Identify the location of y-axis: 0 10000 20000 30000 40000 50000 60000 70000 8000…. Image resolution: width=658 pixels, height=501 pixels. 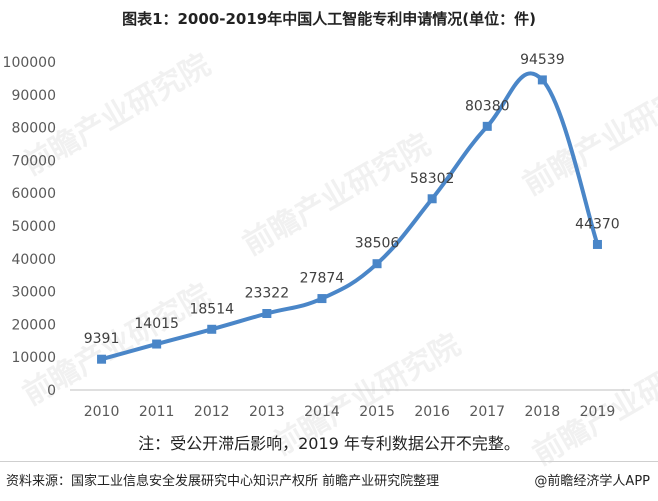
(29, 227).